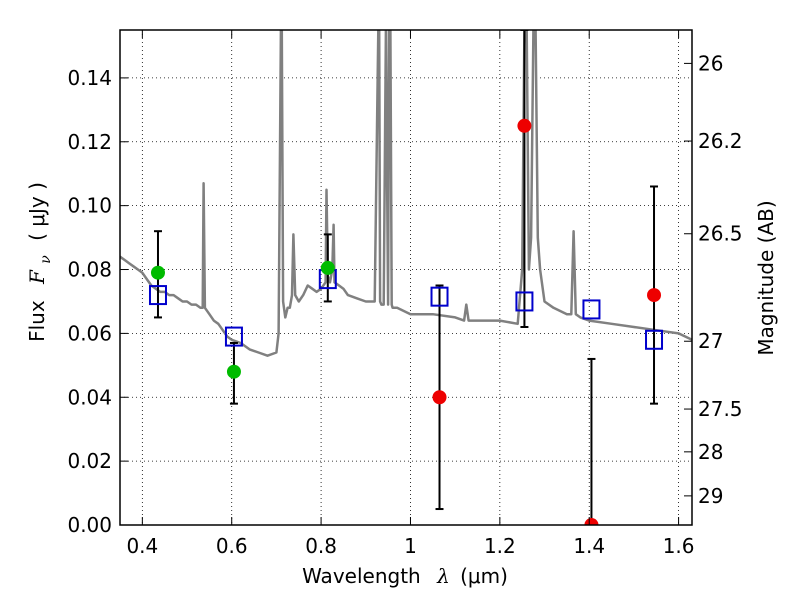 Image resolution: width=800 pixels, height=600 pixels. I want to click on y-tick-label: 0.06, so click(89, 333).